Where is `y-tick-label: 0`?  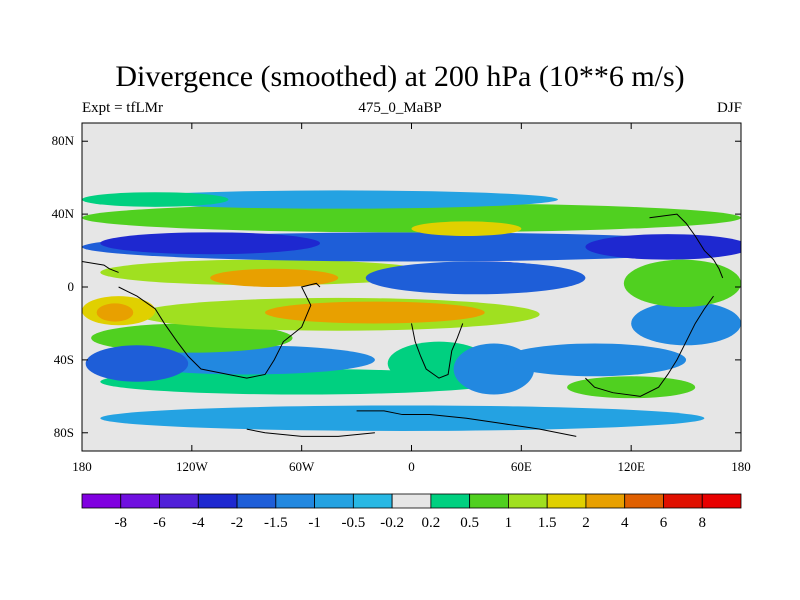
y-tick-label: 0 is located at coordinates (71, 286).